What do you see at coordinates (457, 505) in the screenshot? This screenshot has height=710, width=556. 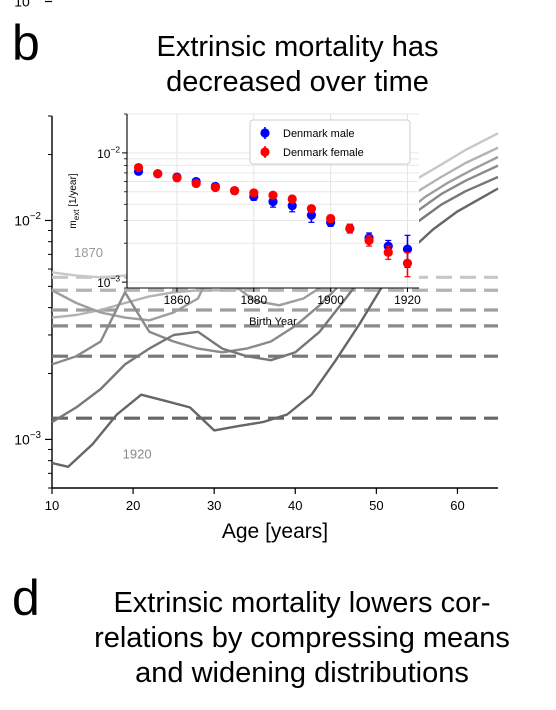 I see `main-x-tick-label: 60` at bounding box center [457, 505].